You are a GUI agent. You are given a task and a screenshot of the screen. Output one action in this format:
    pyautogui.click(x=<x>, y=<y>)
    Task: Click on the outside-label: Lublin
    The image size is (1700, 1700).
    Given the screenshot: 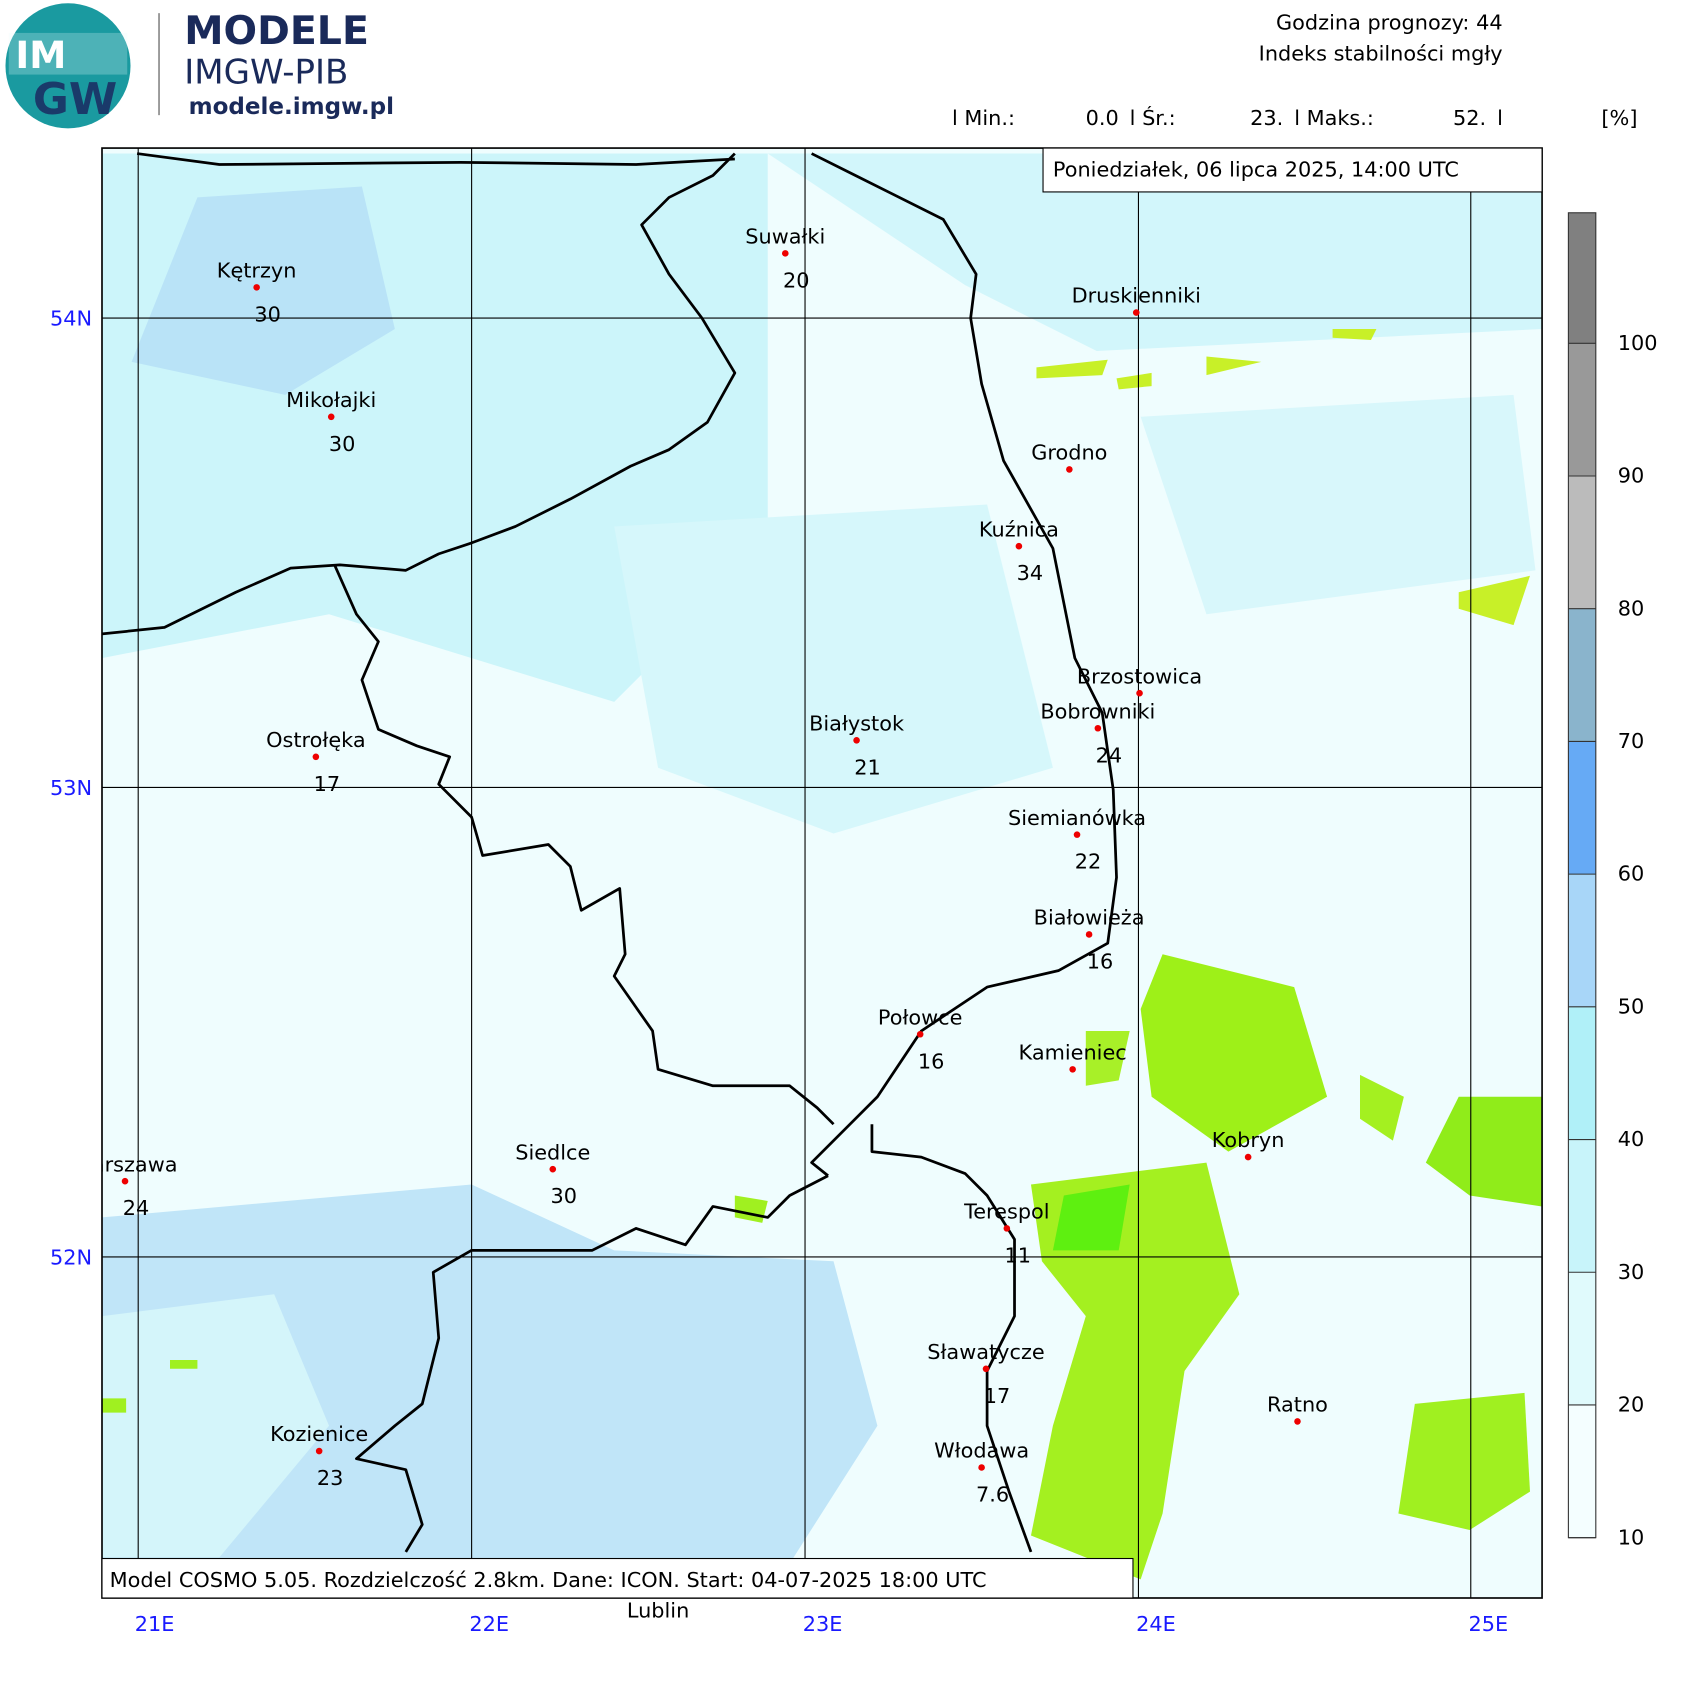 What is the action you would take?
    pyautogui.click(x=658, y=1611)
    